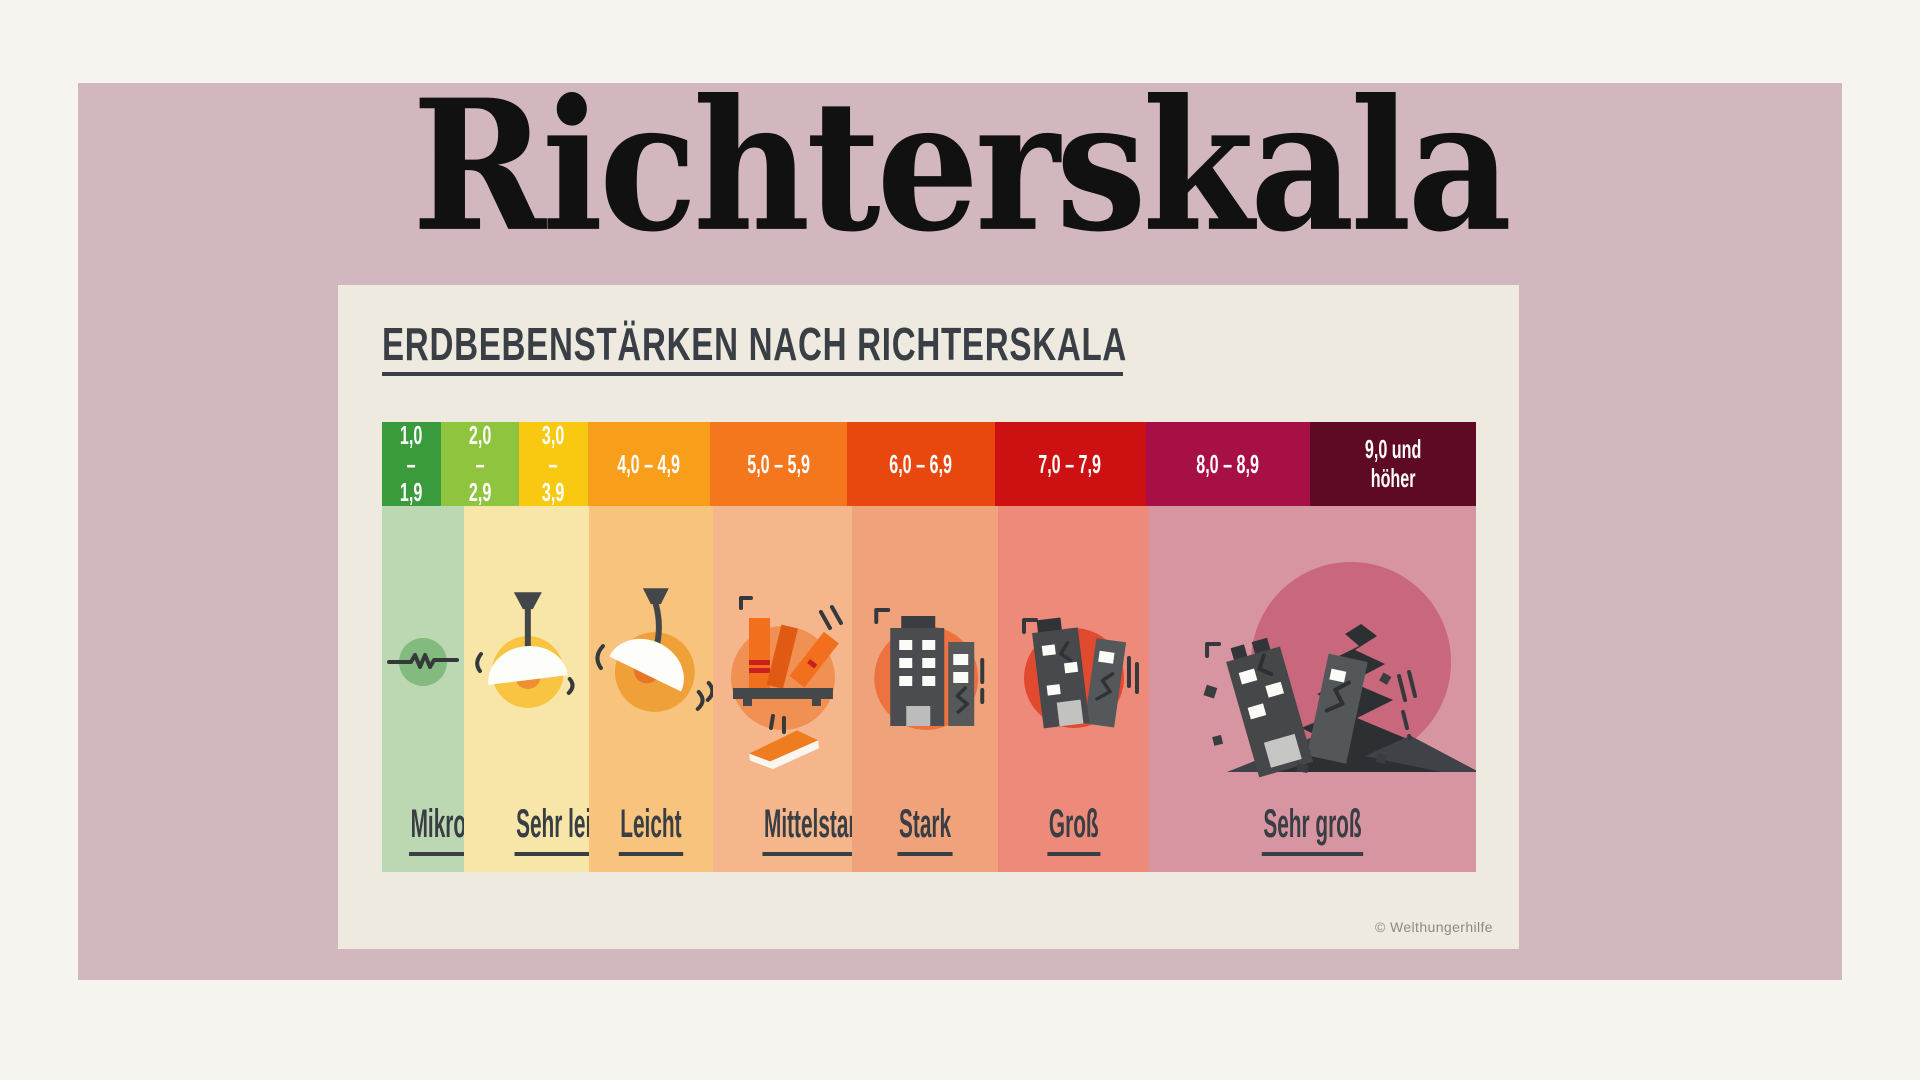 Image resolution: width=1920 pixels, height=1080 pixels. I want to click on scale-range: 7,0 – 7,9, so click(1070, 463).